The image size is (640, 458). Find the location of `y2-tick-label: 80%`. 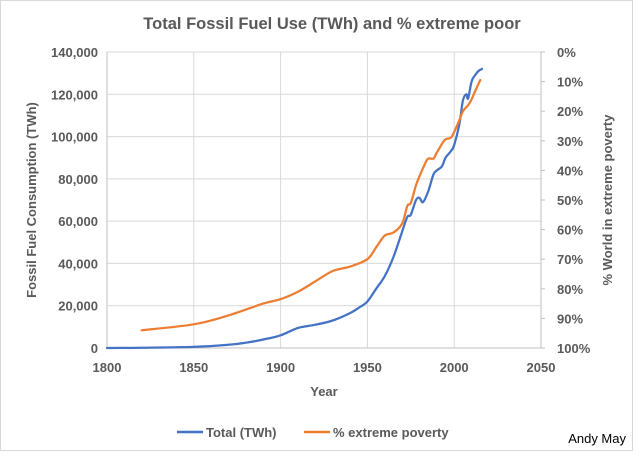

y2-tick-label: 80% is located at coordinates (570, 289).